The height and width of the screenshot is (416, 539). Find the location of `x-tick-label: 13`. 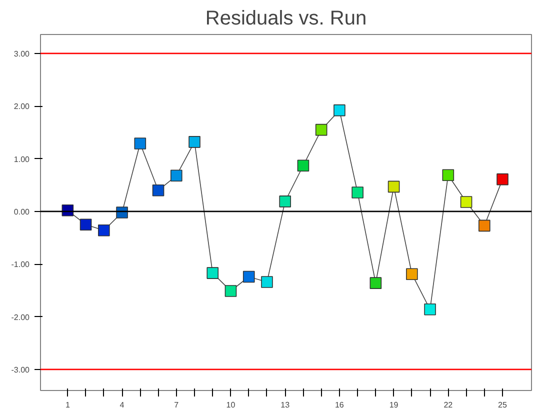

x-tick-label: 13 is located at coordinates (285, 405).